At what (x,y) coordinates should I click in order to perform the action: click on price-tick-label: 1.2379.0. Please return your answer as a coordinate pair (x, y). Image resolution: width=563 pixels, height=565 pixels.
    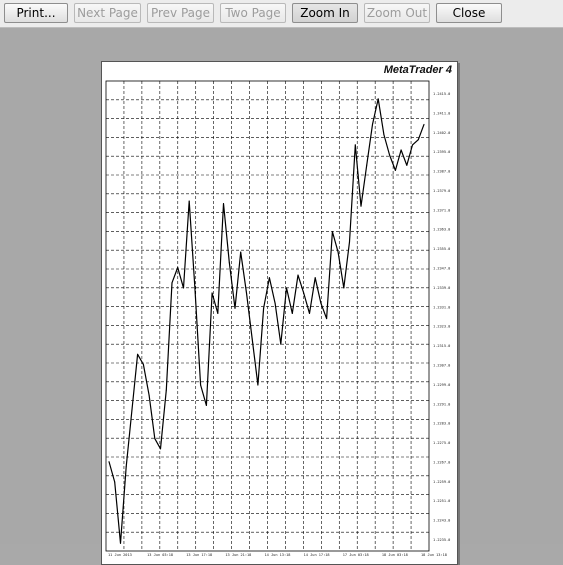
    Looking at the image, I should click on (441, 191).